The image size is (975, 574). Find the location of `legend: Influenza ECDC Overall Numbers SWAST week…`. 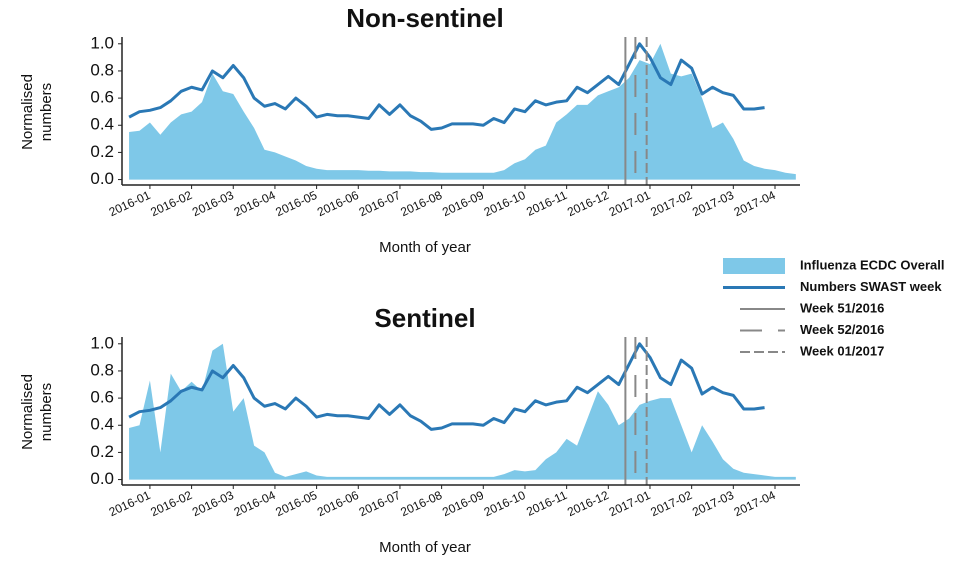

legend: Influenza ECDC Overall Numbers SWAST week… is located at coordinates (833, 307).